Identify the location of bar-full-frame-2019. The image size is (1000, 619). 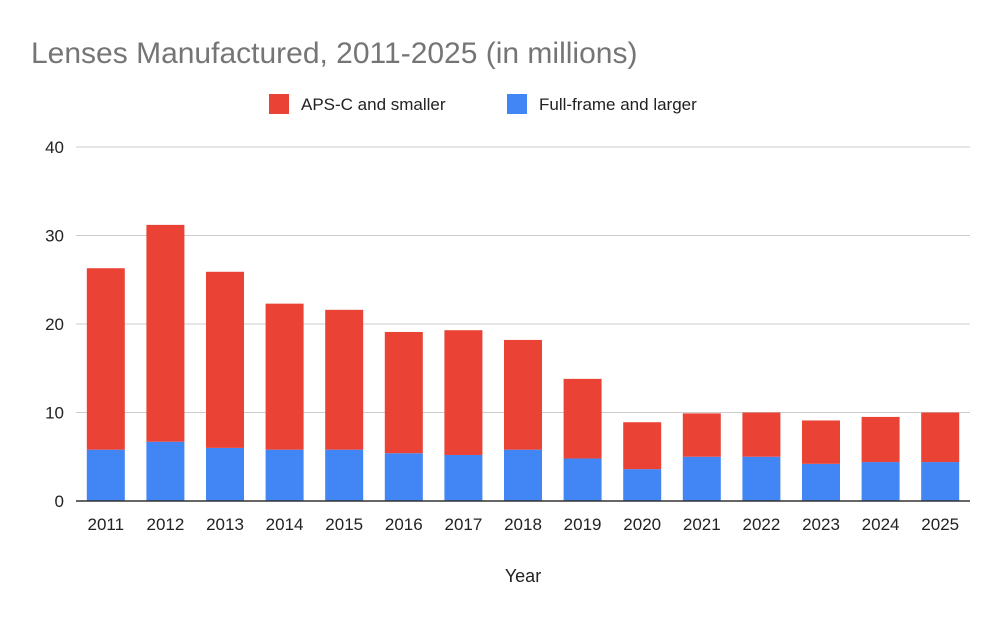
(582, 479).